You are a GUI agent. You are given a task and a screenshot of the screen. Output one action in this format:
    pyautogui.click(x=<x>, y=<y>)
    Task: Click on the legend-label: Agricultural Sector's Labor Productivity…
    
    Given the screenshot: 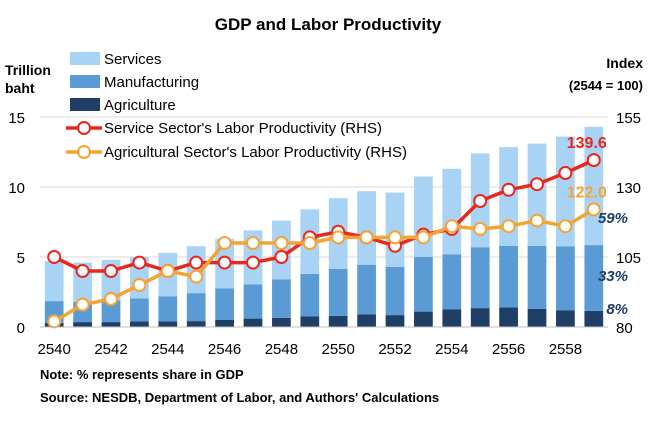 What is the action you would take?
    pyautogui.click(x=255, y=152)
    